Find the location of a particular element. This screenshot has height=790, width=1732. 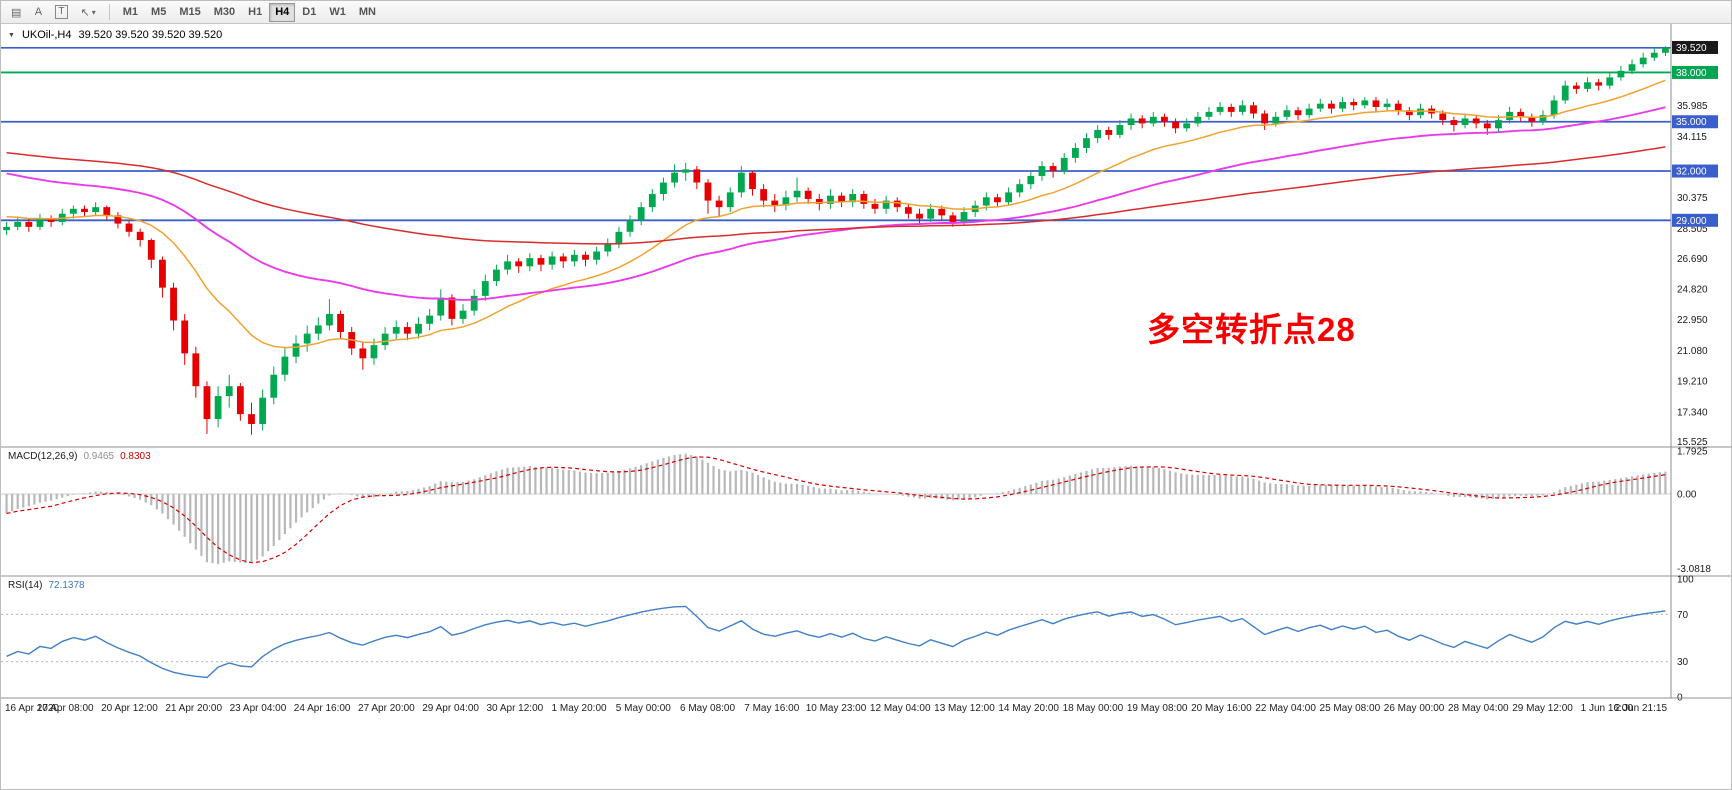

macd-header: MACD(12,26,9) 0.9465 0.8303 is located at coordinates (79, 456).